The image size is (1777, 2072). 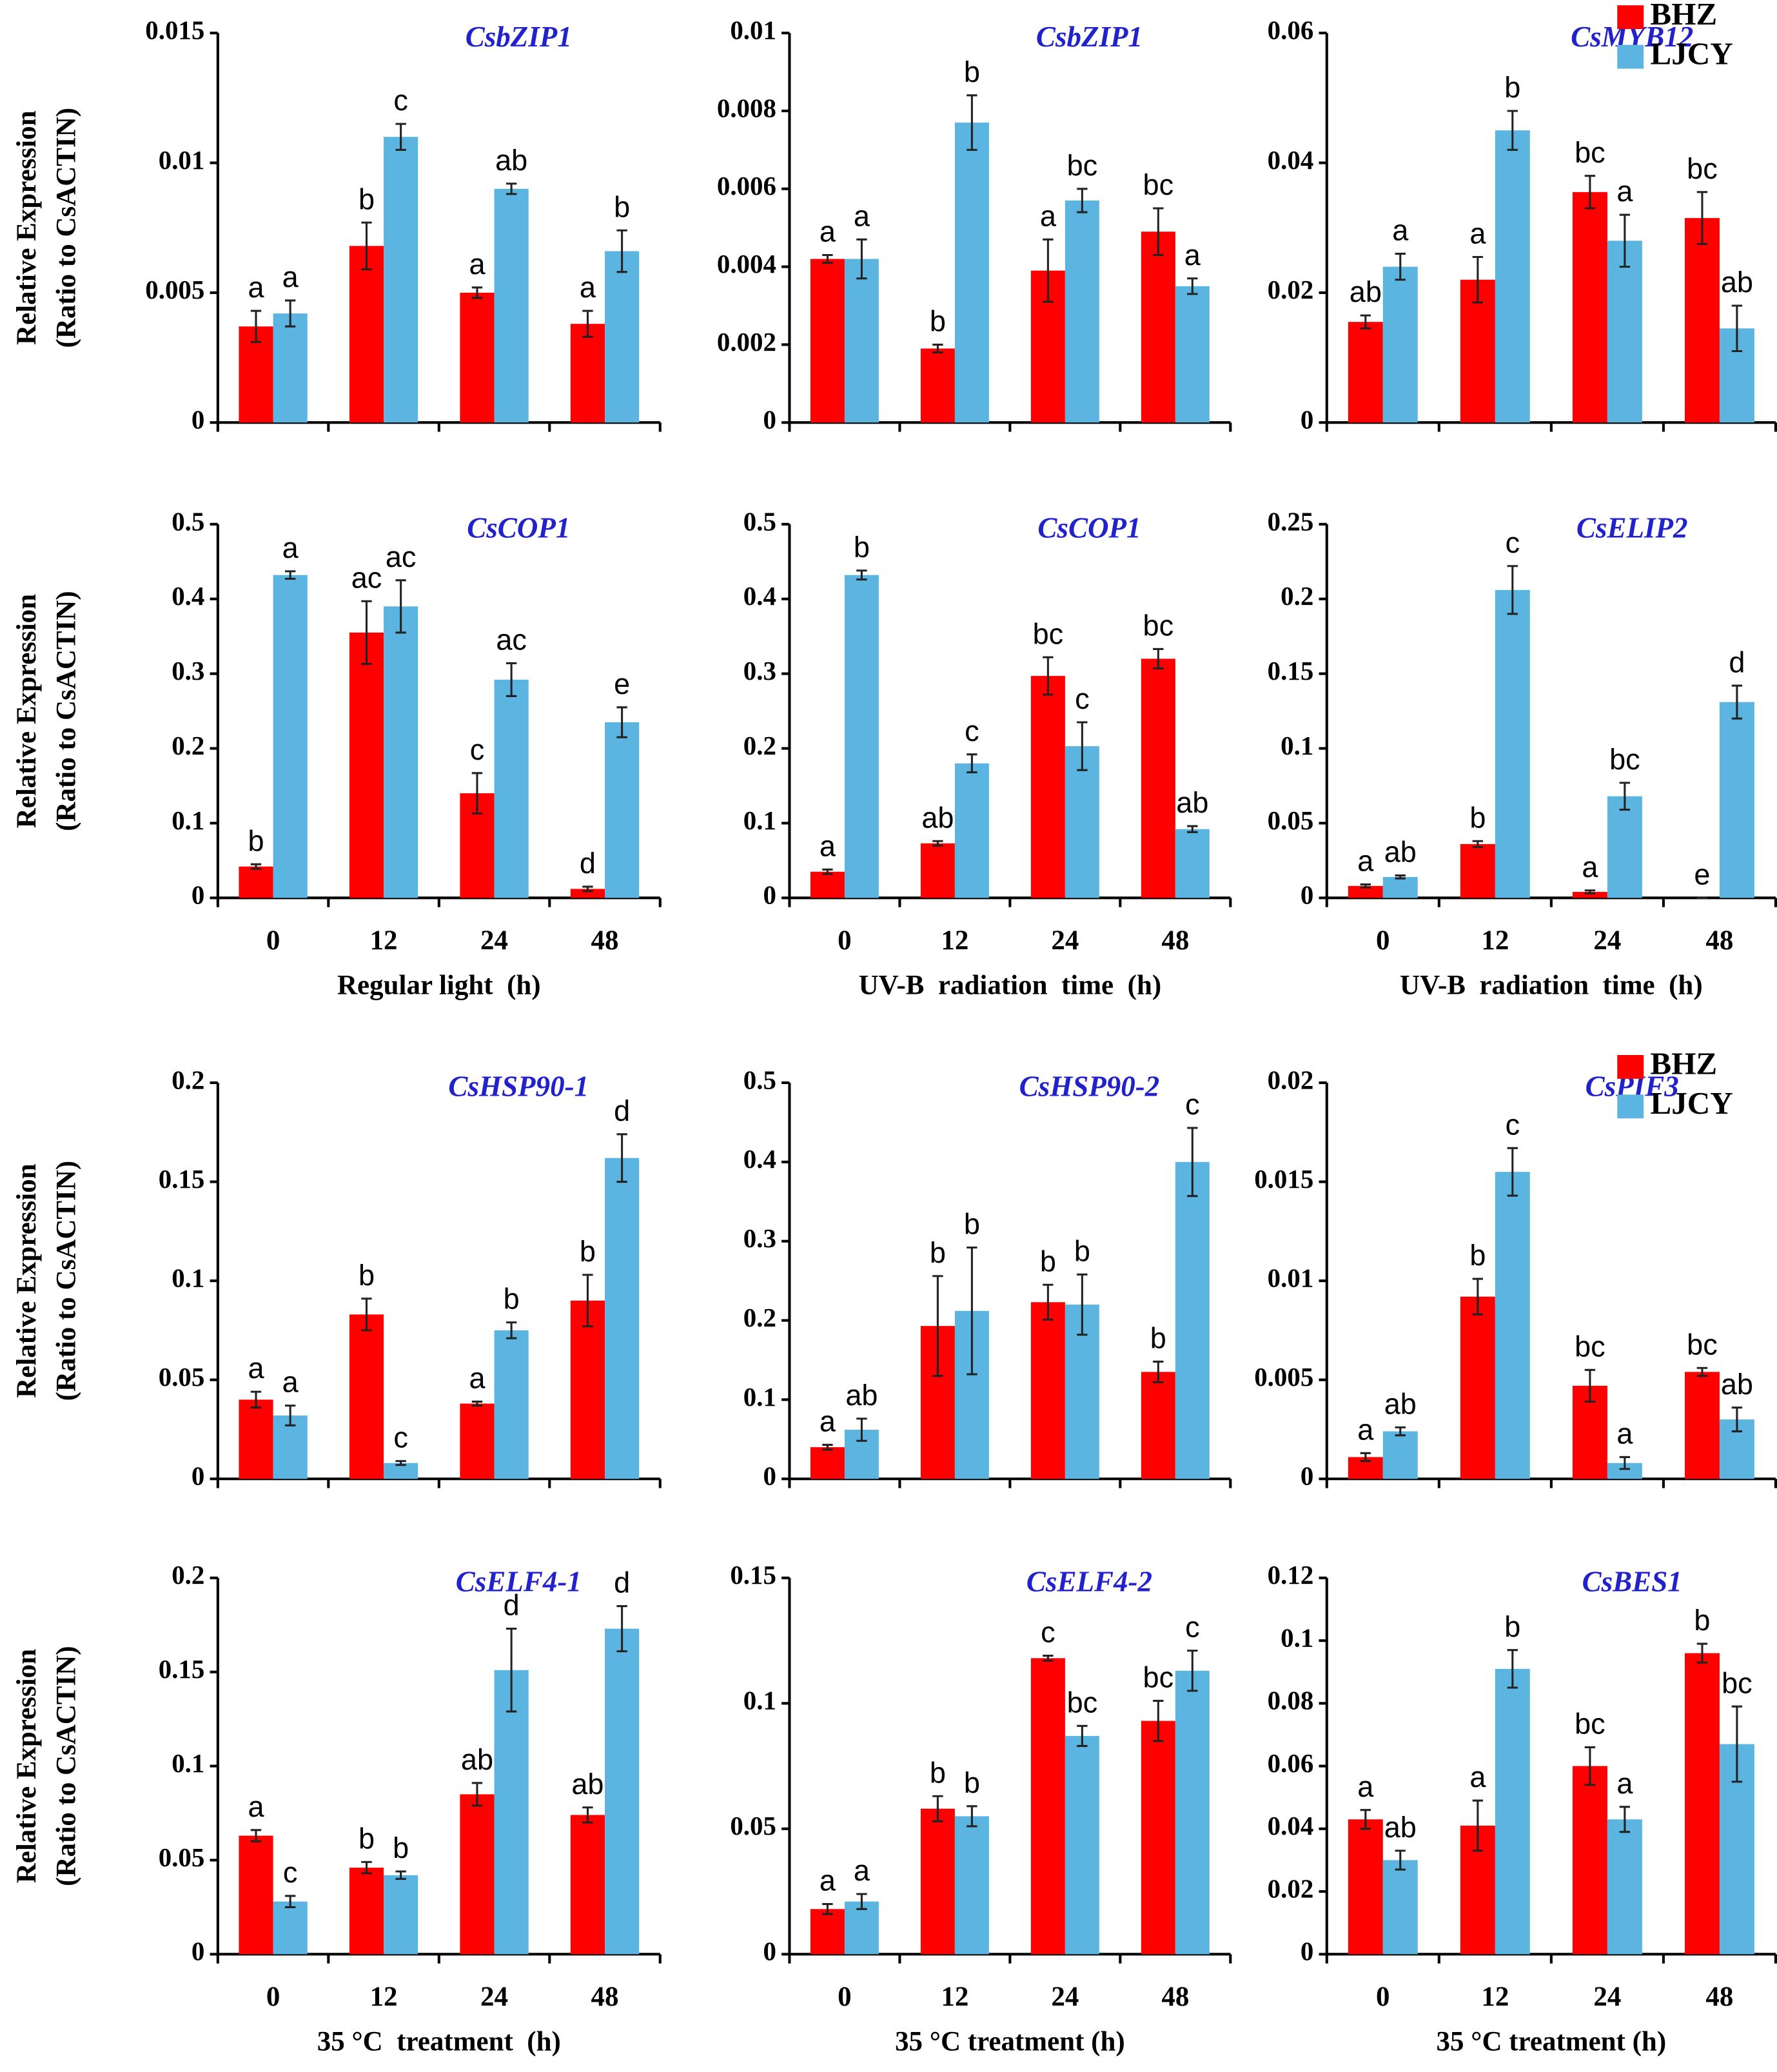 What do you see at coordinates (511, 640) in the screenshot?
I see `significance-letter: ac` at bounding box center [511, 640].